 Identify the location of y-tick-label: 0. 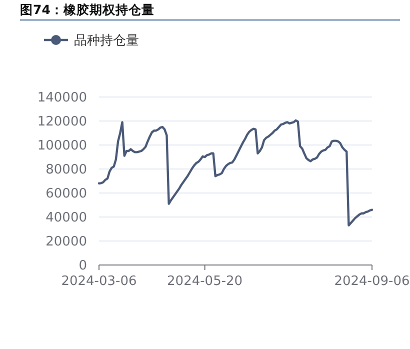
(82, 266).